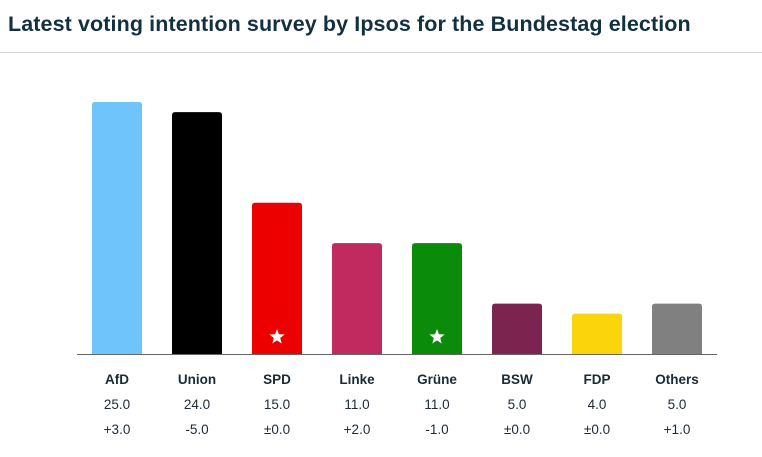  What do you see at coordinates (597, 404) in the screenshot?
I see `value-label: 4.0` at bounding box center [597, 404].